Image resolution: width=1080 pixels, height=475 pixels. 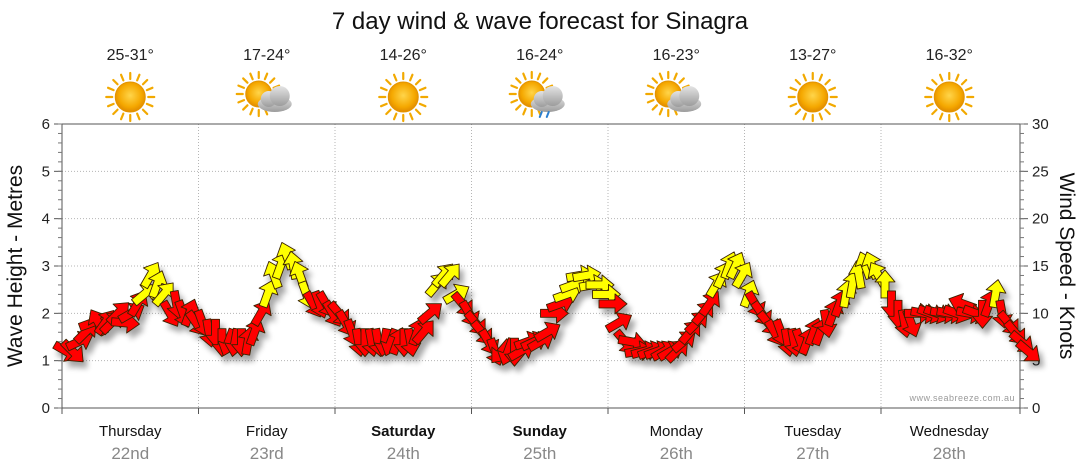 I want to click on day-name-label: Tuesday, so click(x=812, y=431).